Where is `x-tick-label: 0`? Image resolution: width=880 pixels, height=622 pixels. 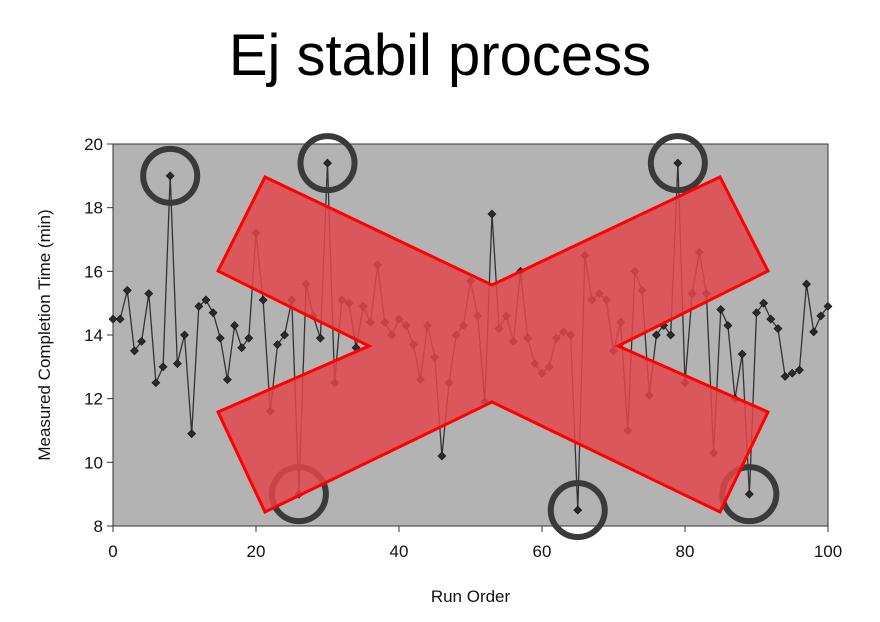
x-tick-label: 0 is located at coordinates (112, 551).